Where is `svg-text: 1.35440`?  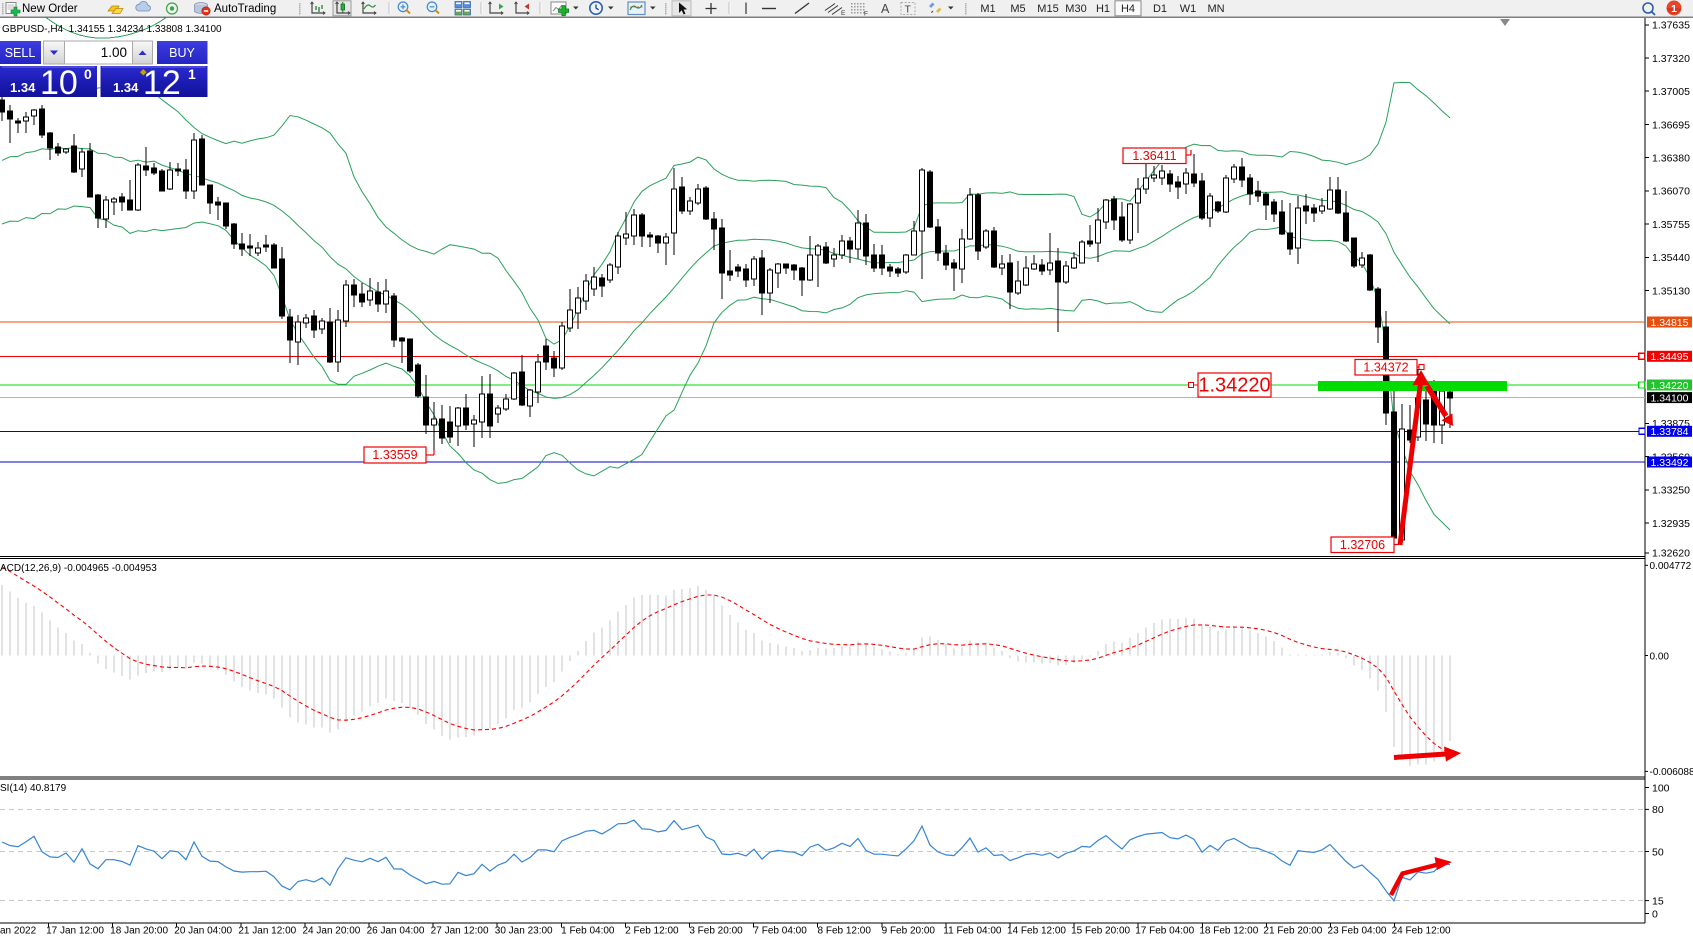 svg-text: 1.35440 is located at coordinates (1671, 258).